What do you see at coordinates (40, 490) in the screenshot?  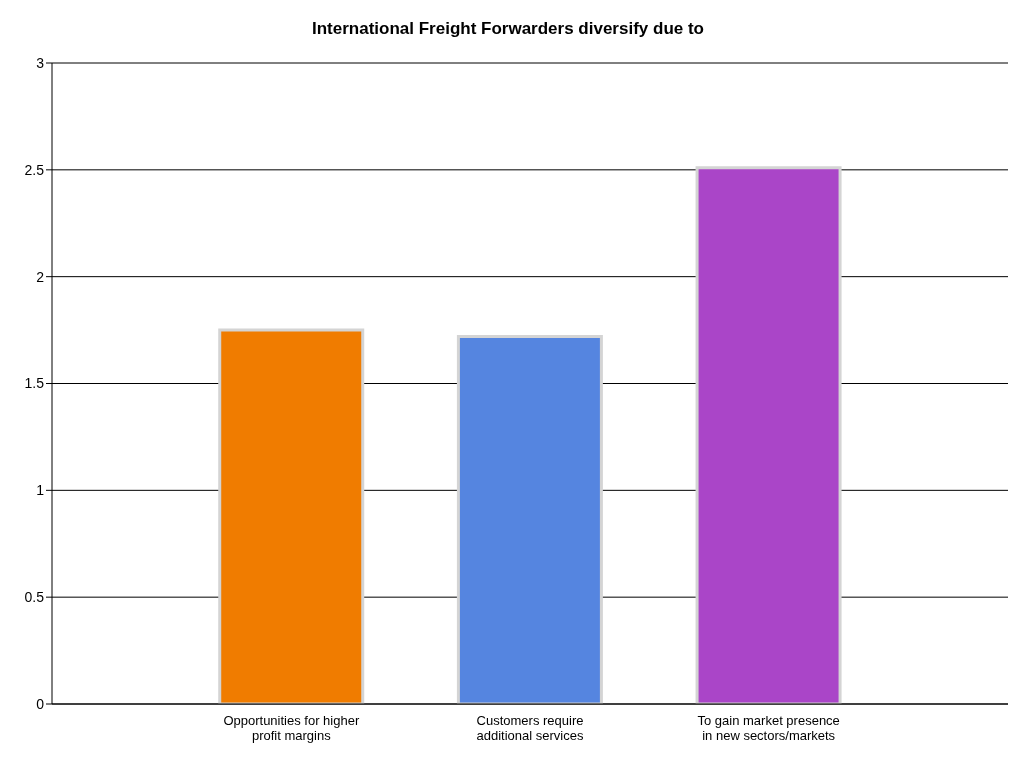 I see `y-tick-label: 1` at bounding box center [40, 490].